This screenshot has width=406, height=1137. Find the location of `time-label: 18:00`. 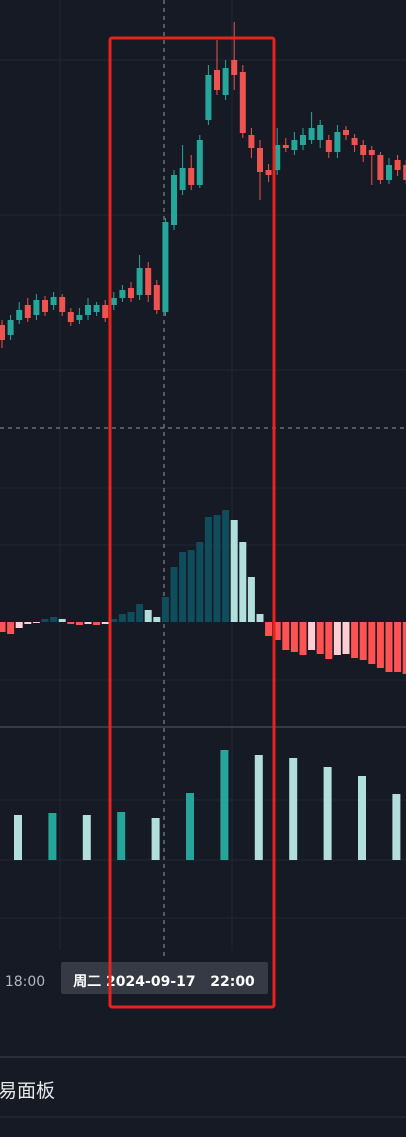

time-label: 18:00 is located at coordinates (25, 982).